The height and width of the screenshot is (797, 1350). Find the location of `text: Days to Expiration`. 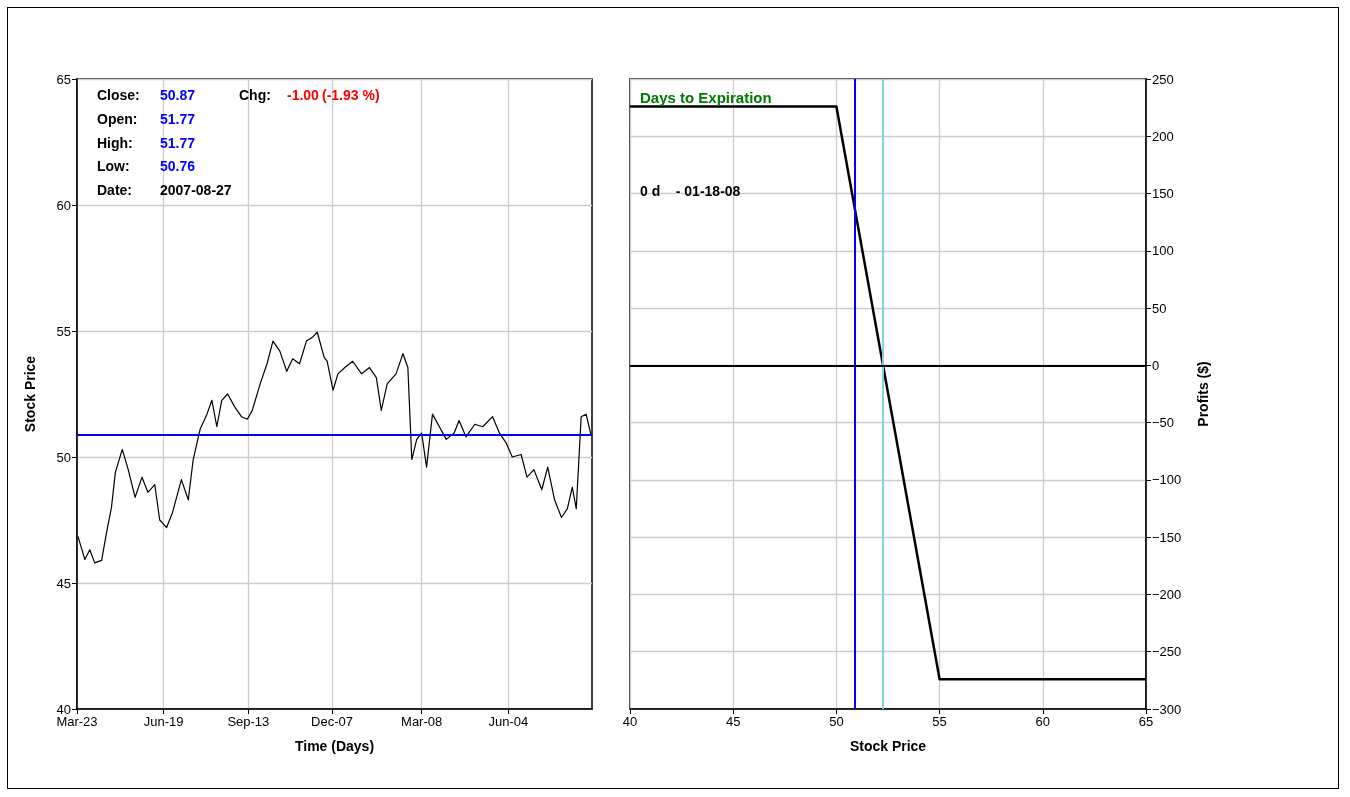

text: Days to Expiration is located at coordinates (706, 97).